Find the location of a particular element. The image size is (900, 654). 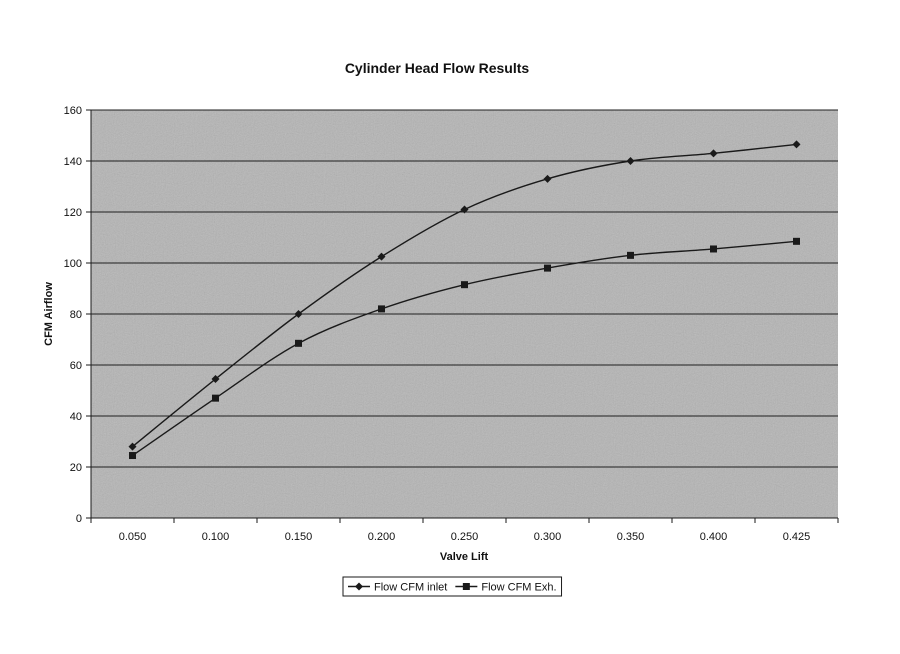

legend-square-marker is located at coordinates (466, 586).